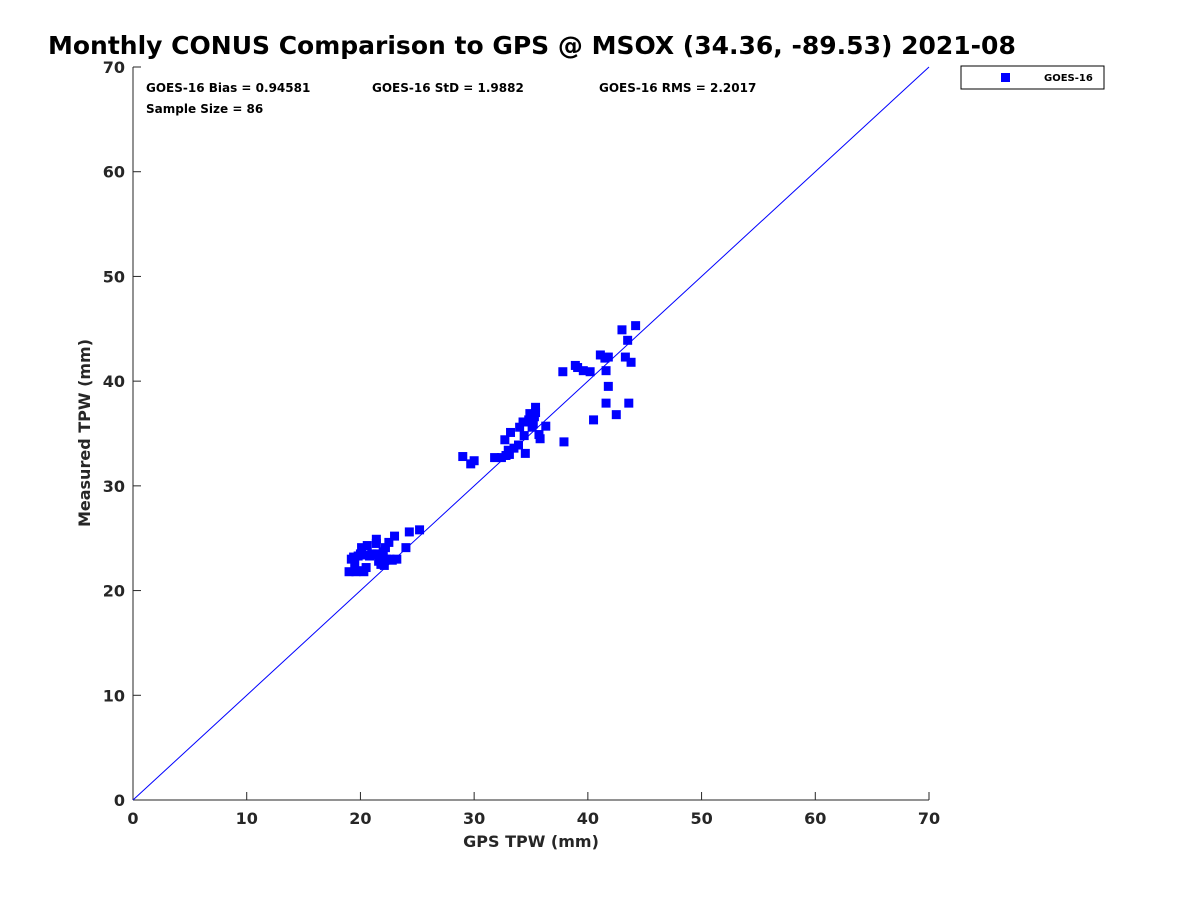  I want to click on x-tick-label: 10, so click(247, 818).